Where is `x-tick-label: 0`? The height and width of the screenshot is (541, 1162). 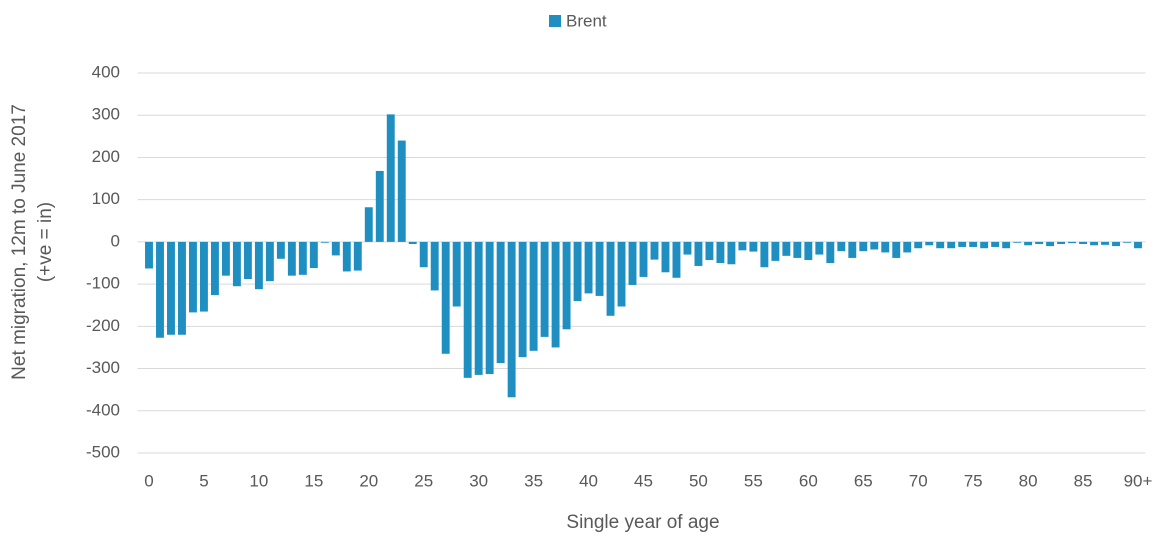 x-tick-label: 0 is located at coordinates (148, 480).